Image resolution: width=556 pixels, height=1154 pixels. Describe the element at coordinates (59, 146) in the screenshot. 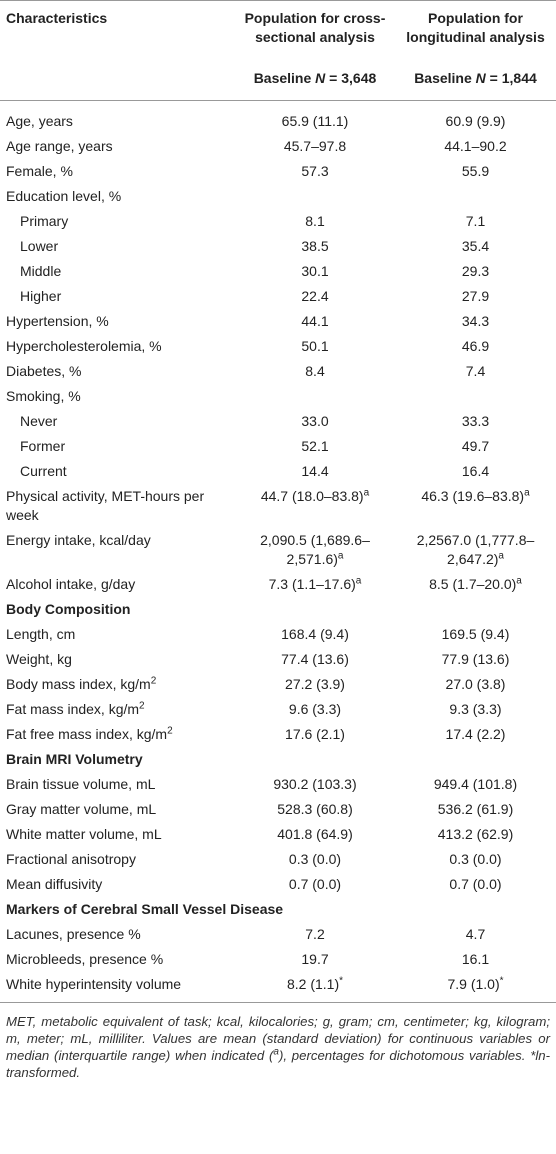

I see `cell-text: Age range, years` at that location.